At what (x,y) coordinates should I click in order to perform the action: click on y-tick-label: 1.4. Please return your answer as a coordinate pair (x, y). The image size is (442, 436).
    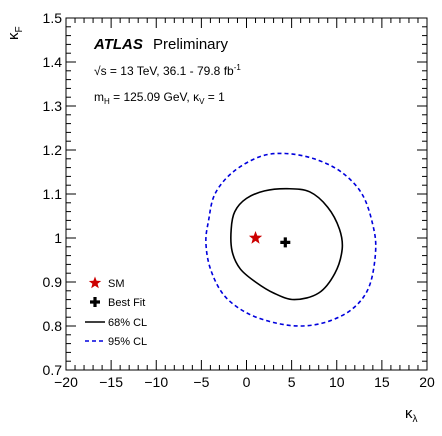
    Looking at the image, I should click on (53, 62).